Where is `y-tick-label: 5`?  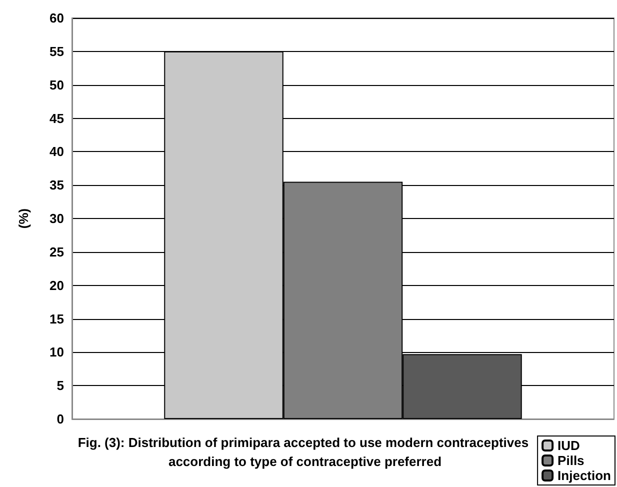 y-tick-label: 5 is located at coordinates (60, 386).